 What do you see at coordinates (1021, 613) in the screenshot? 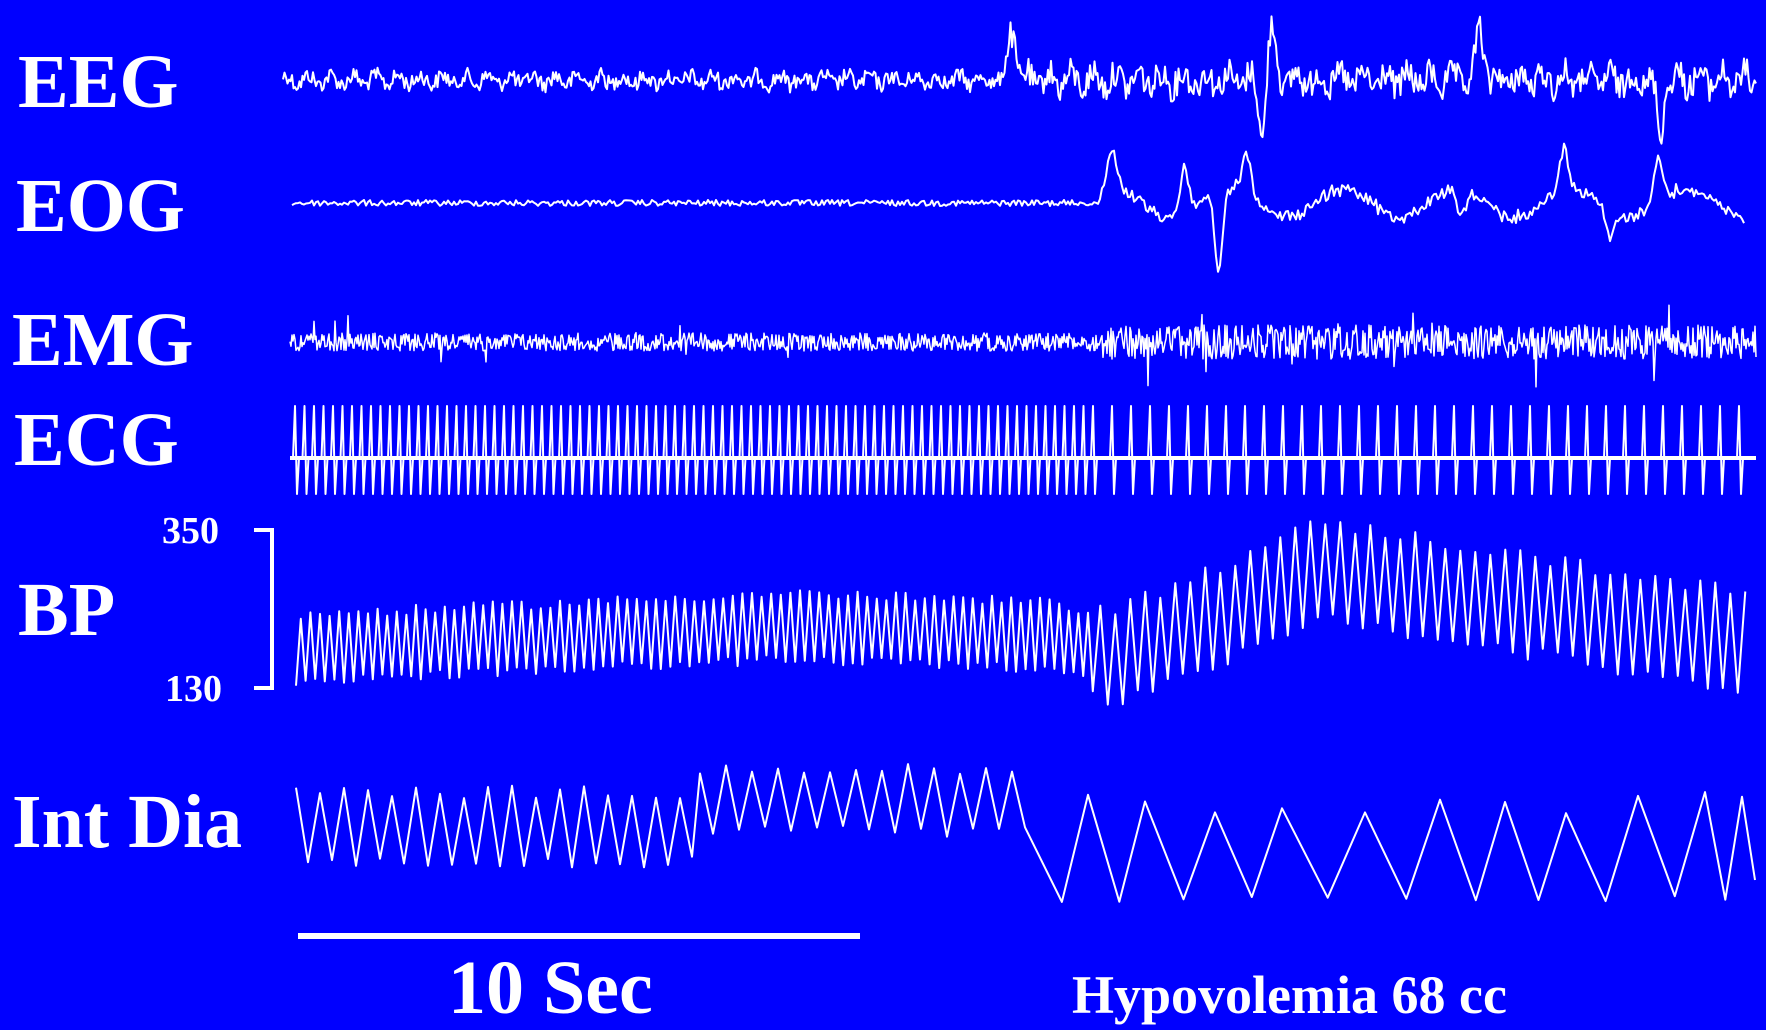
I see `bp-trace` at bounding box center [1021, 613].